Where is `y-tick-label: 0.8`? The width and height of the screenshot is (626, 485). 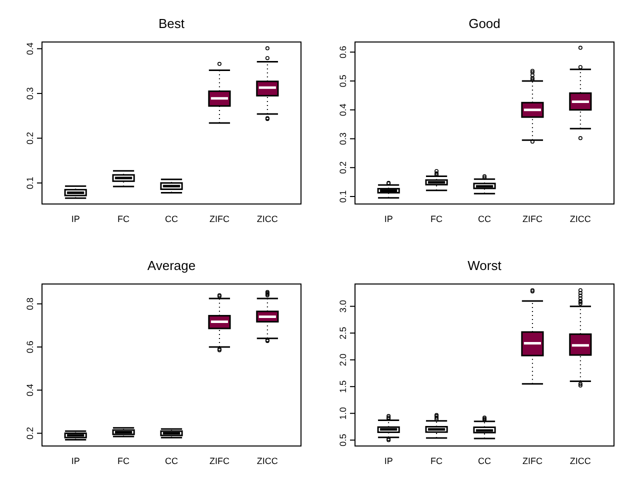
y-tick-label: 0.8 is located at coordinates (30, 304).